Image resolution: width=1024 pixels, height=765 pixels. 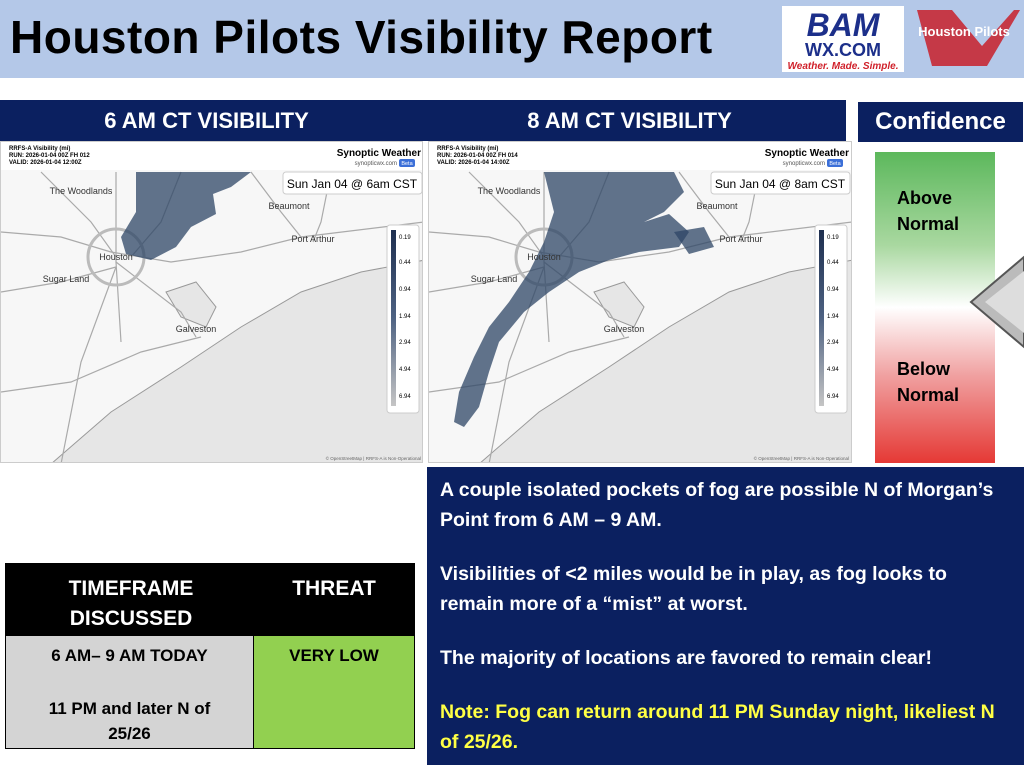 I want to click on time: Sun Jan 04 @ 8am CST, so click(x=780, y=184).